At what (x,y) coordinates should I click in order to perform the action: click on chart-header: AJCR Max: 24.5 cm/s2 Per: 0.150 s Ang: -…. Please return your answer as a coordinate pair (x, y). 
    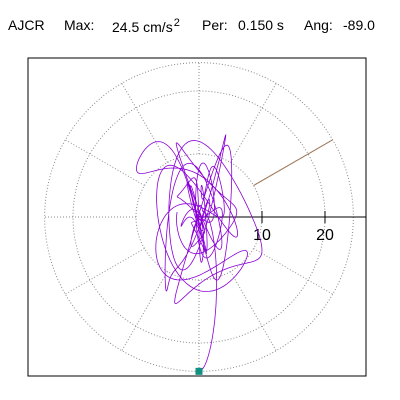
    Looking at the image, I should click on (200, 20).